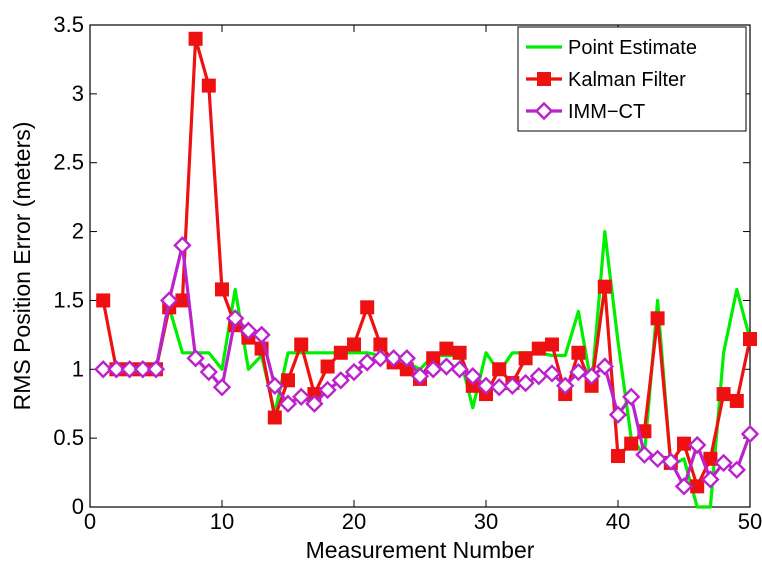  What do you see at coordinates (78, 368) in the screenshot?
I see `y-tick-label: 1` at bounding box center [78, 368].